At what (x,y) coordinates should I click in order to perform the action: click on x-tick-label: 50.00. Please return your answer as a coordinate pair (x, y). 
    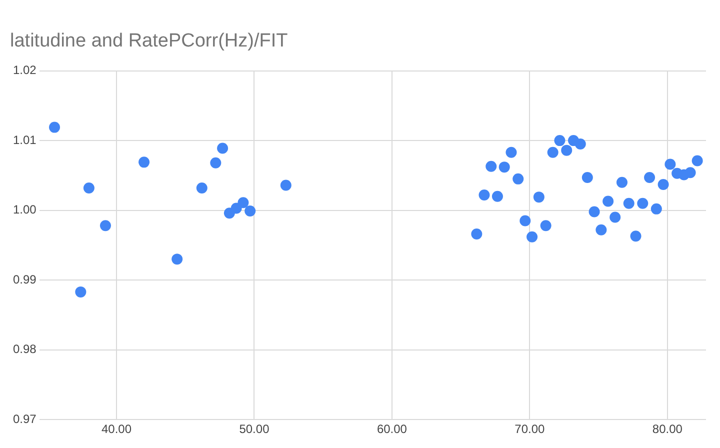
    Looking at the image, I should click on (254, 429).